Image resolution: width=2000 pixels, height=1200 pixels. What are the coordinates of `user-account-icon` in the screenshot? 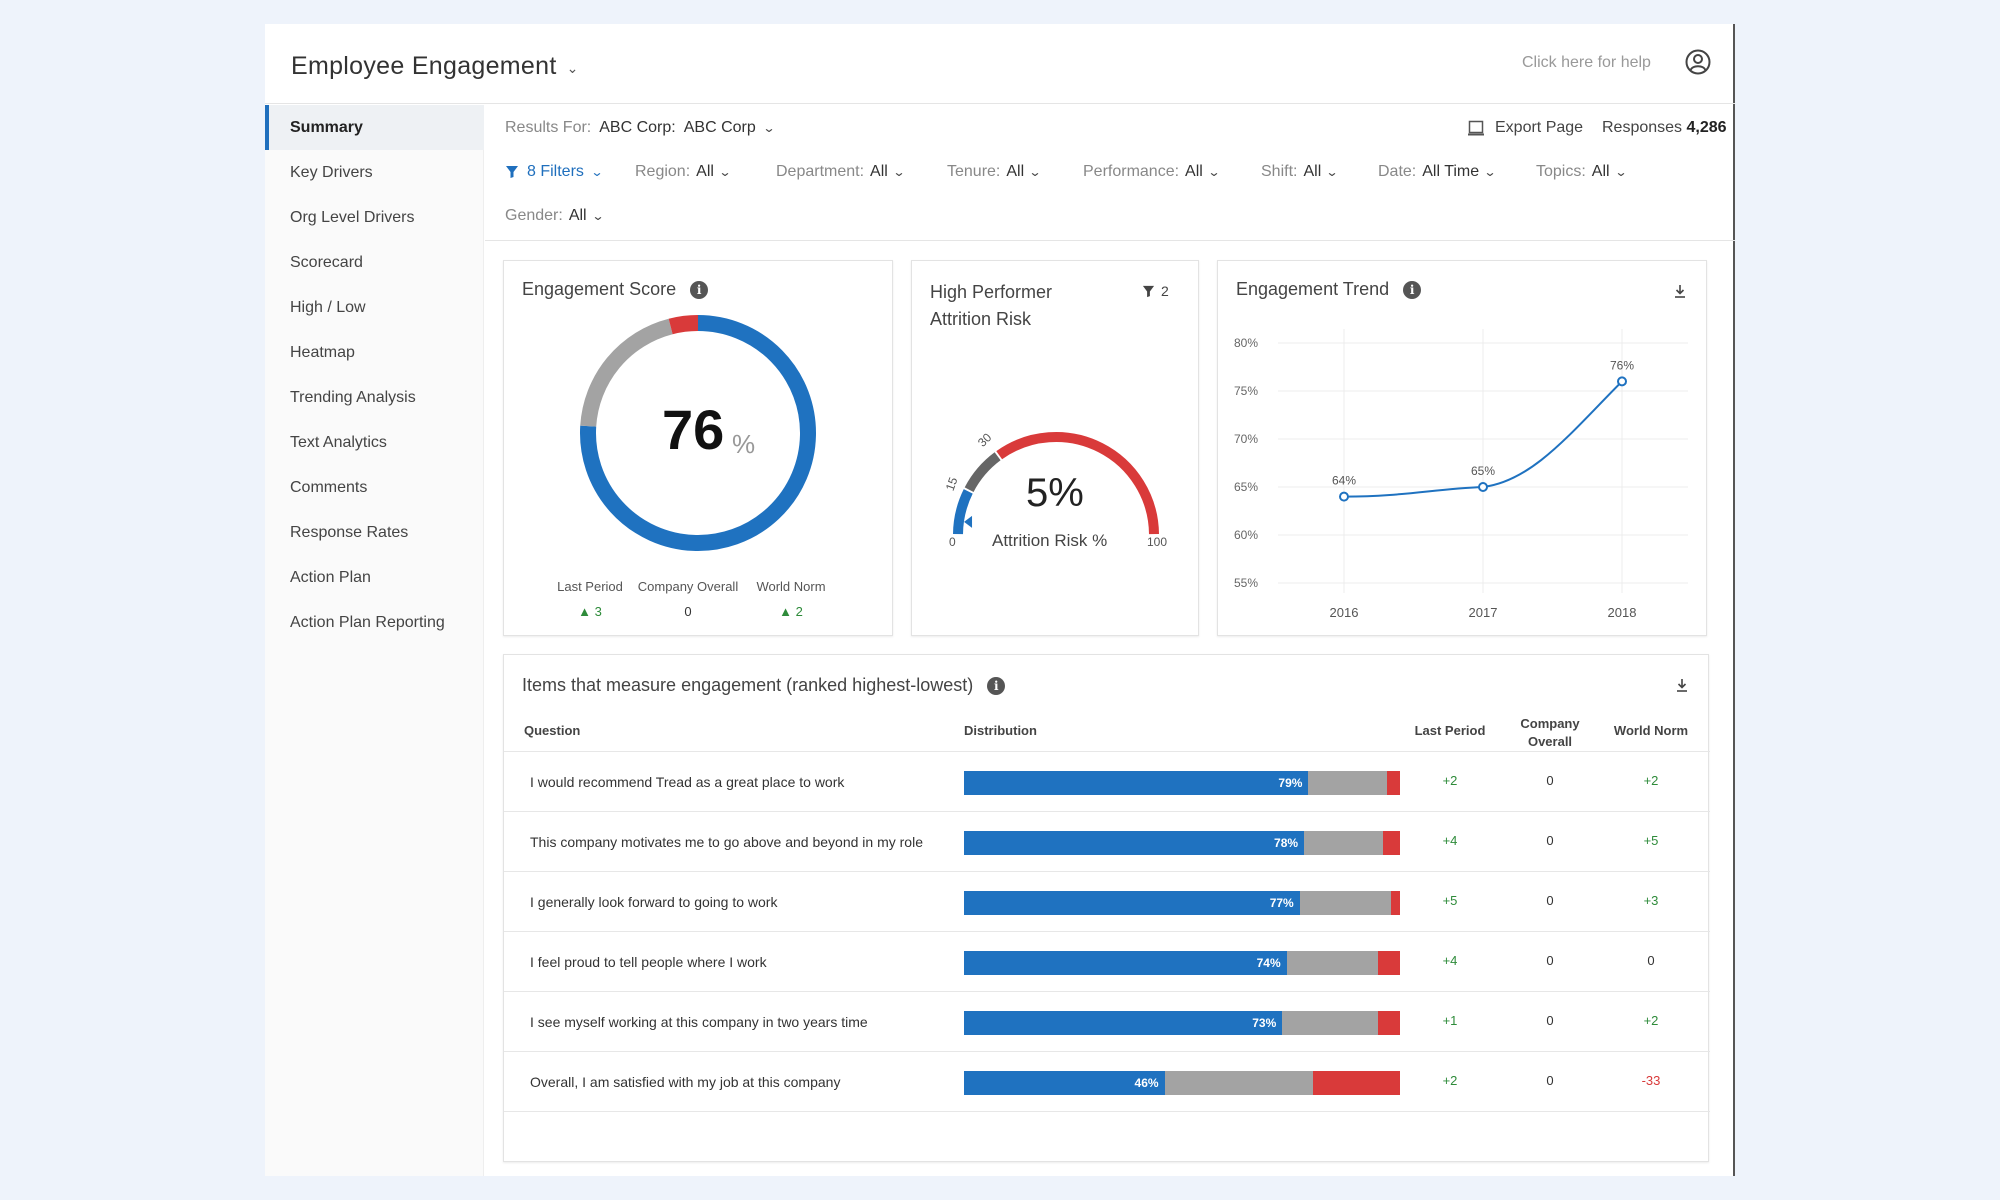 It's located at (1698, 62).